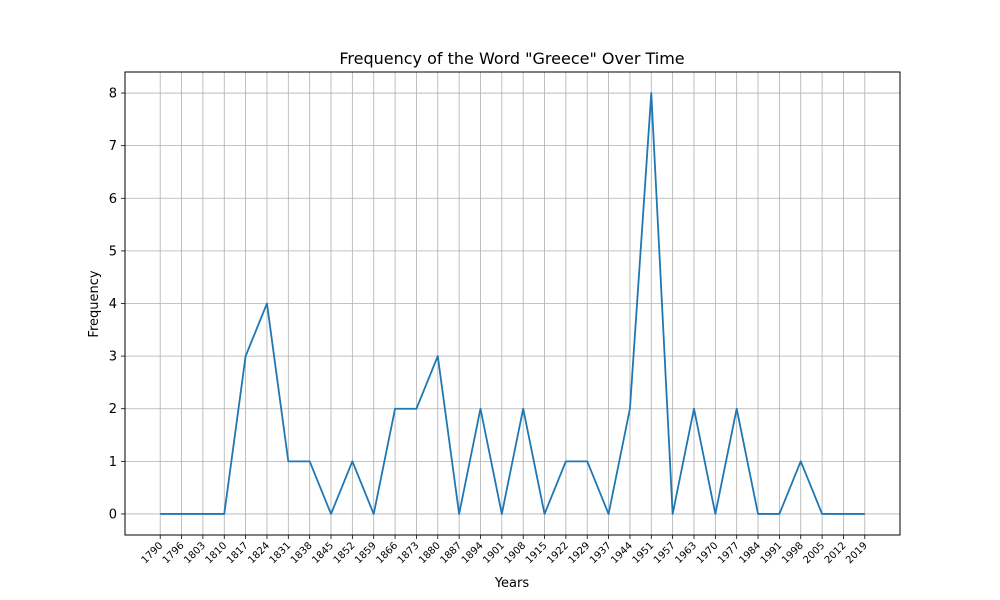 This screenshot has width=1000, height=600. I want to click on x-tick-label: 2019, so click(857, 553).